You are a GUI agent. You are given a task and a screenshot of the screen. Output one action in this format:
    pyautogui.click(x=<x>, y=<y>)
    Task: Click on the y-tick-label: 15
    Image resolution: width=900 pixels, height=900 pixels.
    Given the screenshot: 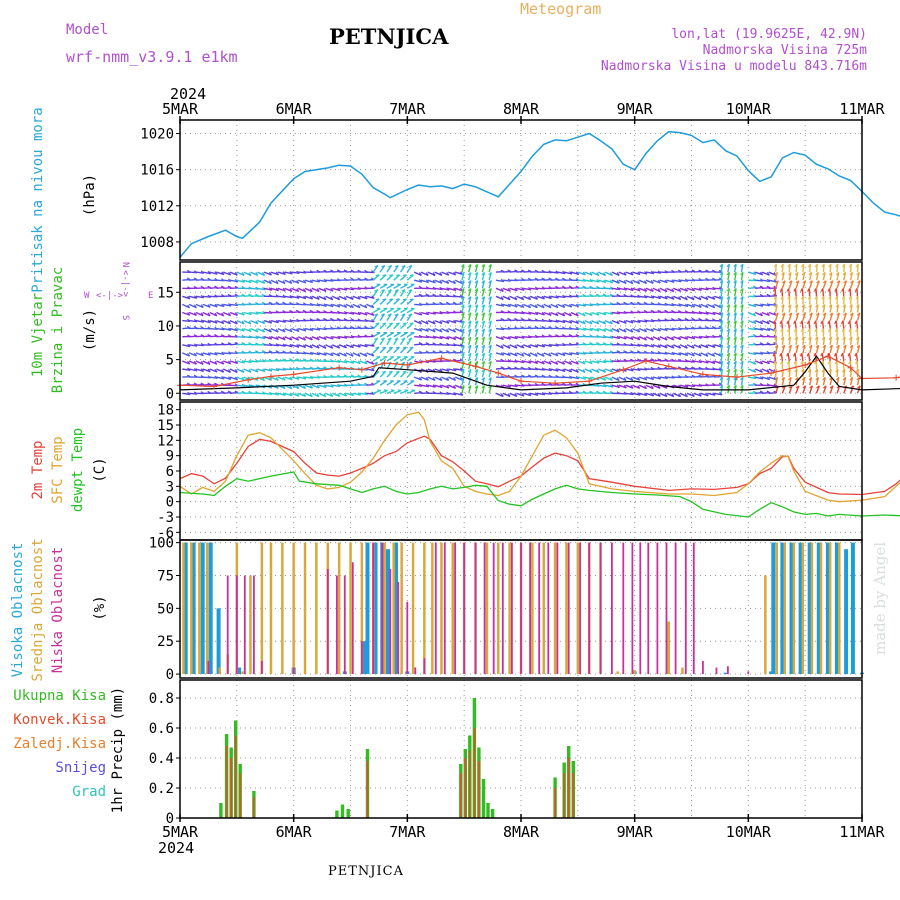 What is the action you would take?
    pyautogui.click(x=165, y=426)
    